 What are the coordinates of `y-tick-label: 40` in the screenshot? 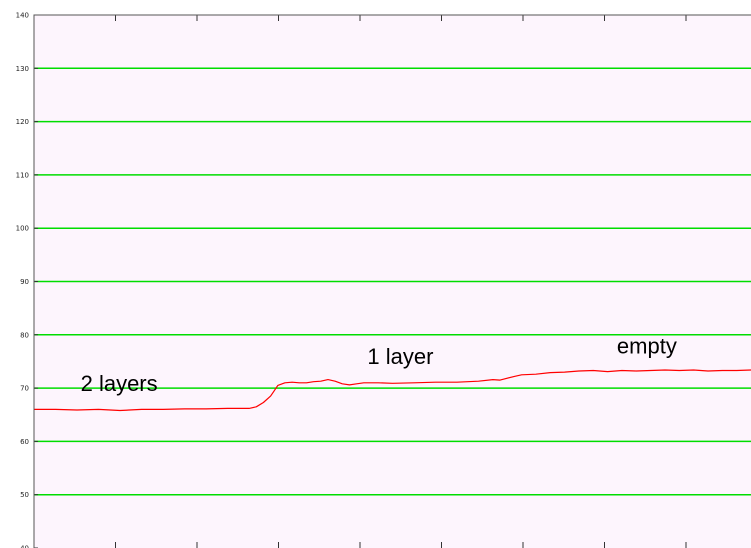 It's located at (24, 546).